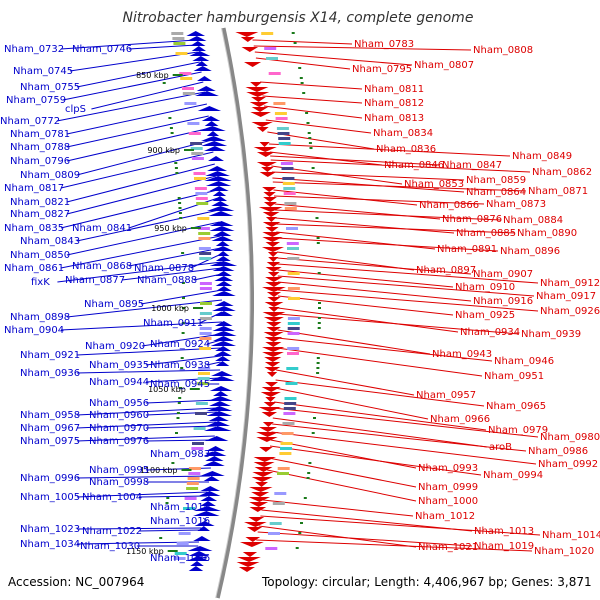 Image resolution: width=600 pixels, height=600 pixels. What do you see at coordinates (50, 373) in the screenshot?
I see `gene-label: Nham_0936` at bounding box center [50, 373].